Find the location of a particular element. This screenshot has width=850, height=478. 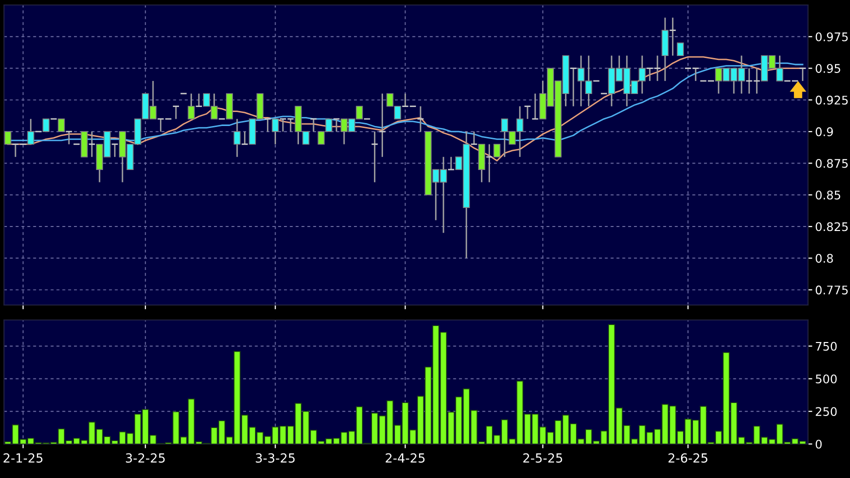

x-tick-label: 3-3-25 is located at coordinates (275, 458).